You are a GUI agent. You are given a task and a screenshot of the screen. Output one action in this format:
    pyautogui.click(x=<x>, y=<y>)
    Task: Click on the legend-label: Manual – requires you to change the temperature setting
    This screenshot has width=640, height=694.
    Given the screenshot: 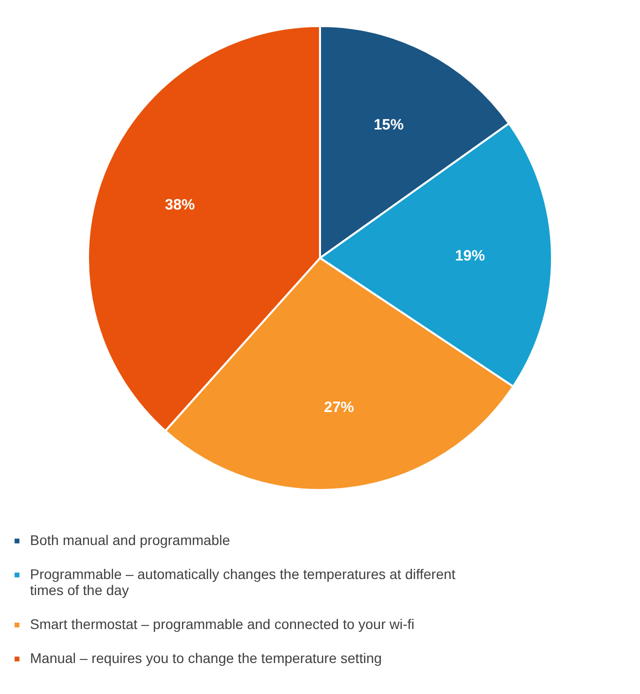 What is the action you would take?
    pyautogui.click(x=206, y=658)
    